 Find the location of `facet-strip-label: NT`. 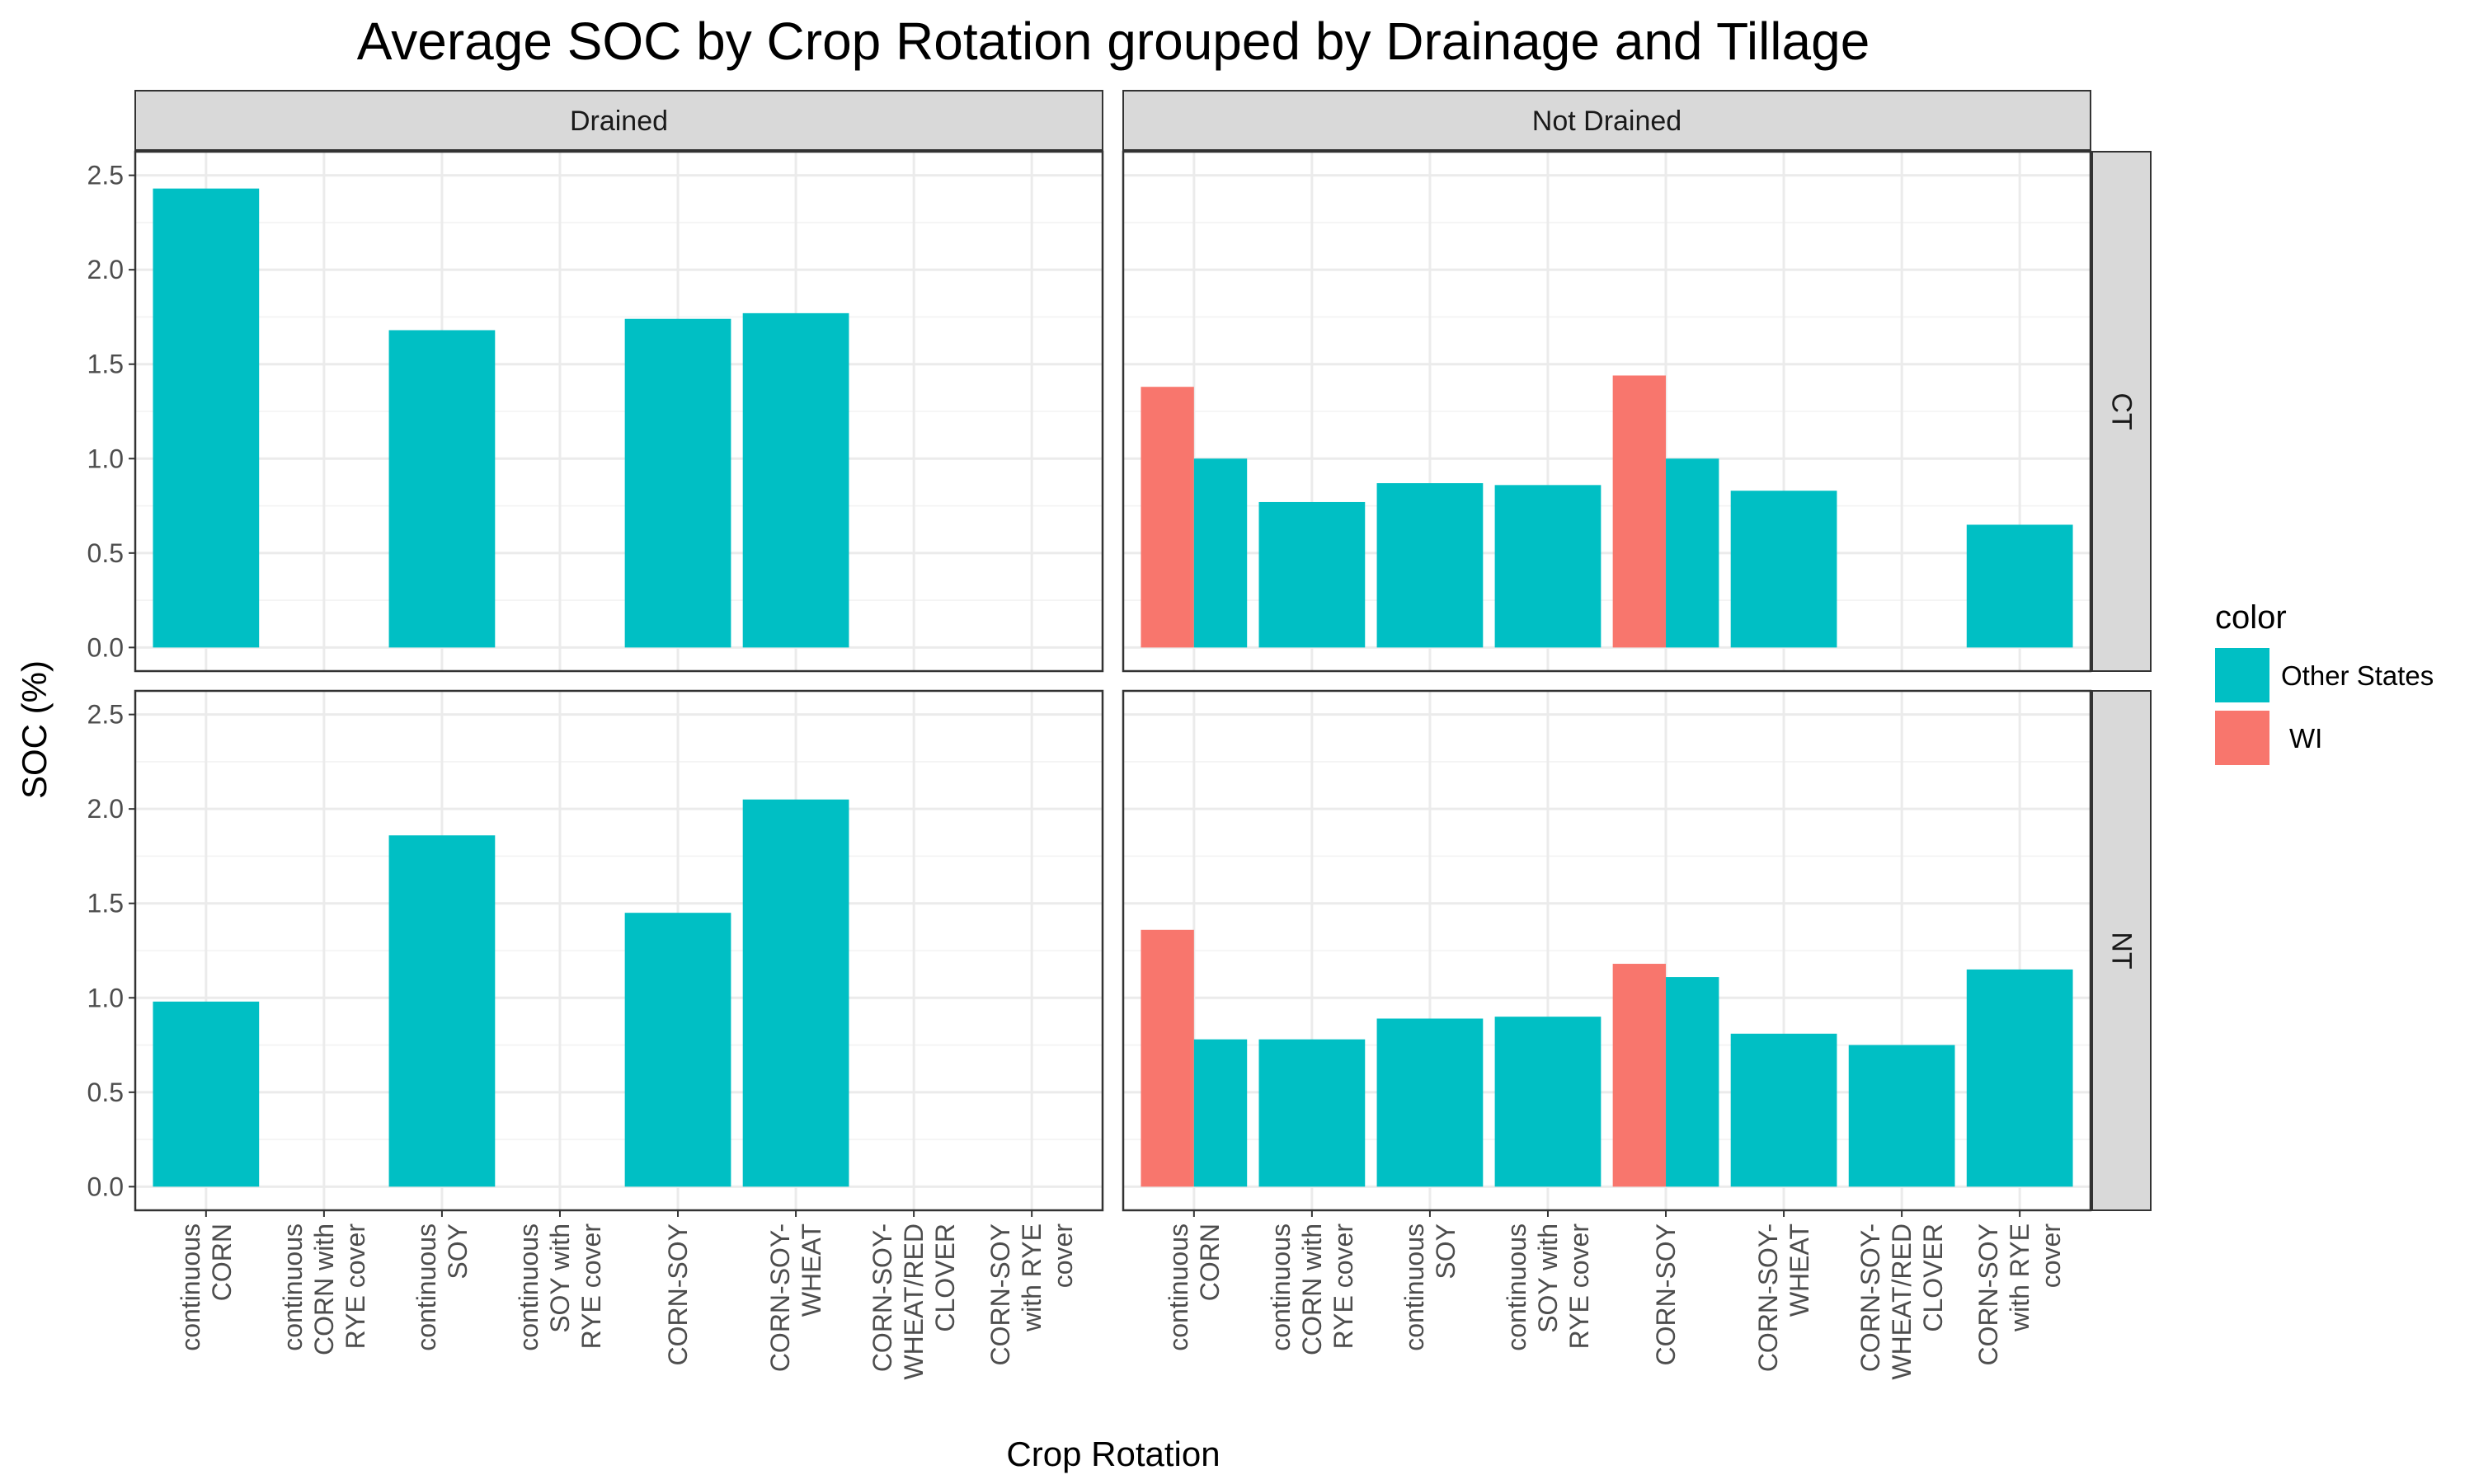

facet-strip-label: NT is located at coordinates (2122, 950).